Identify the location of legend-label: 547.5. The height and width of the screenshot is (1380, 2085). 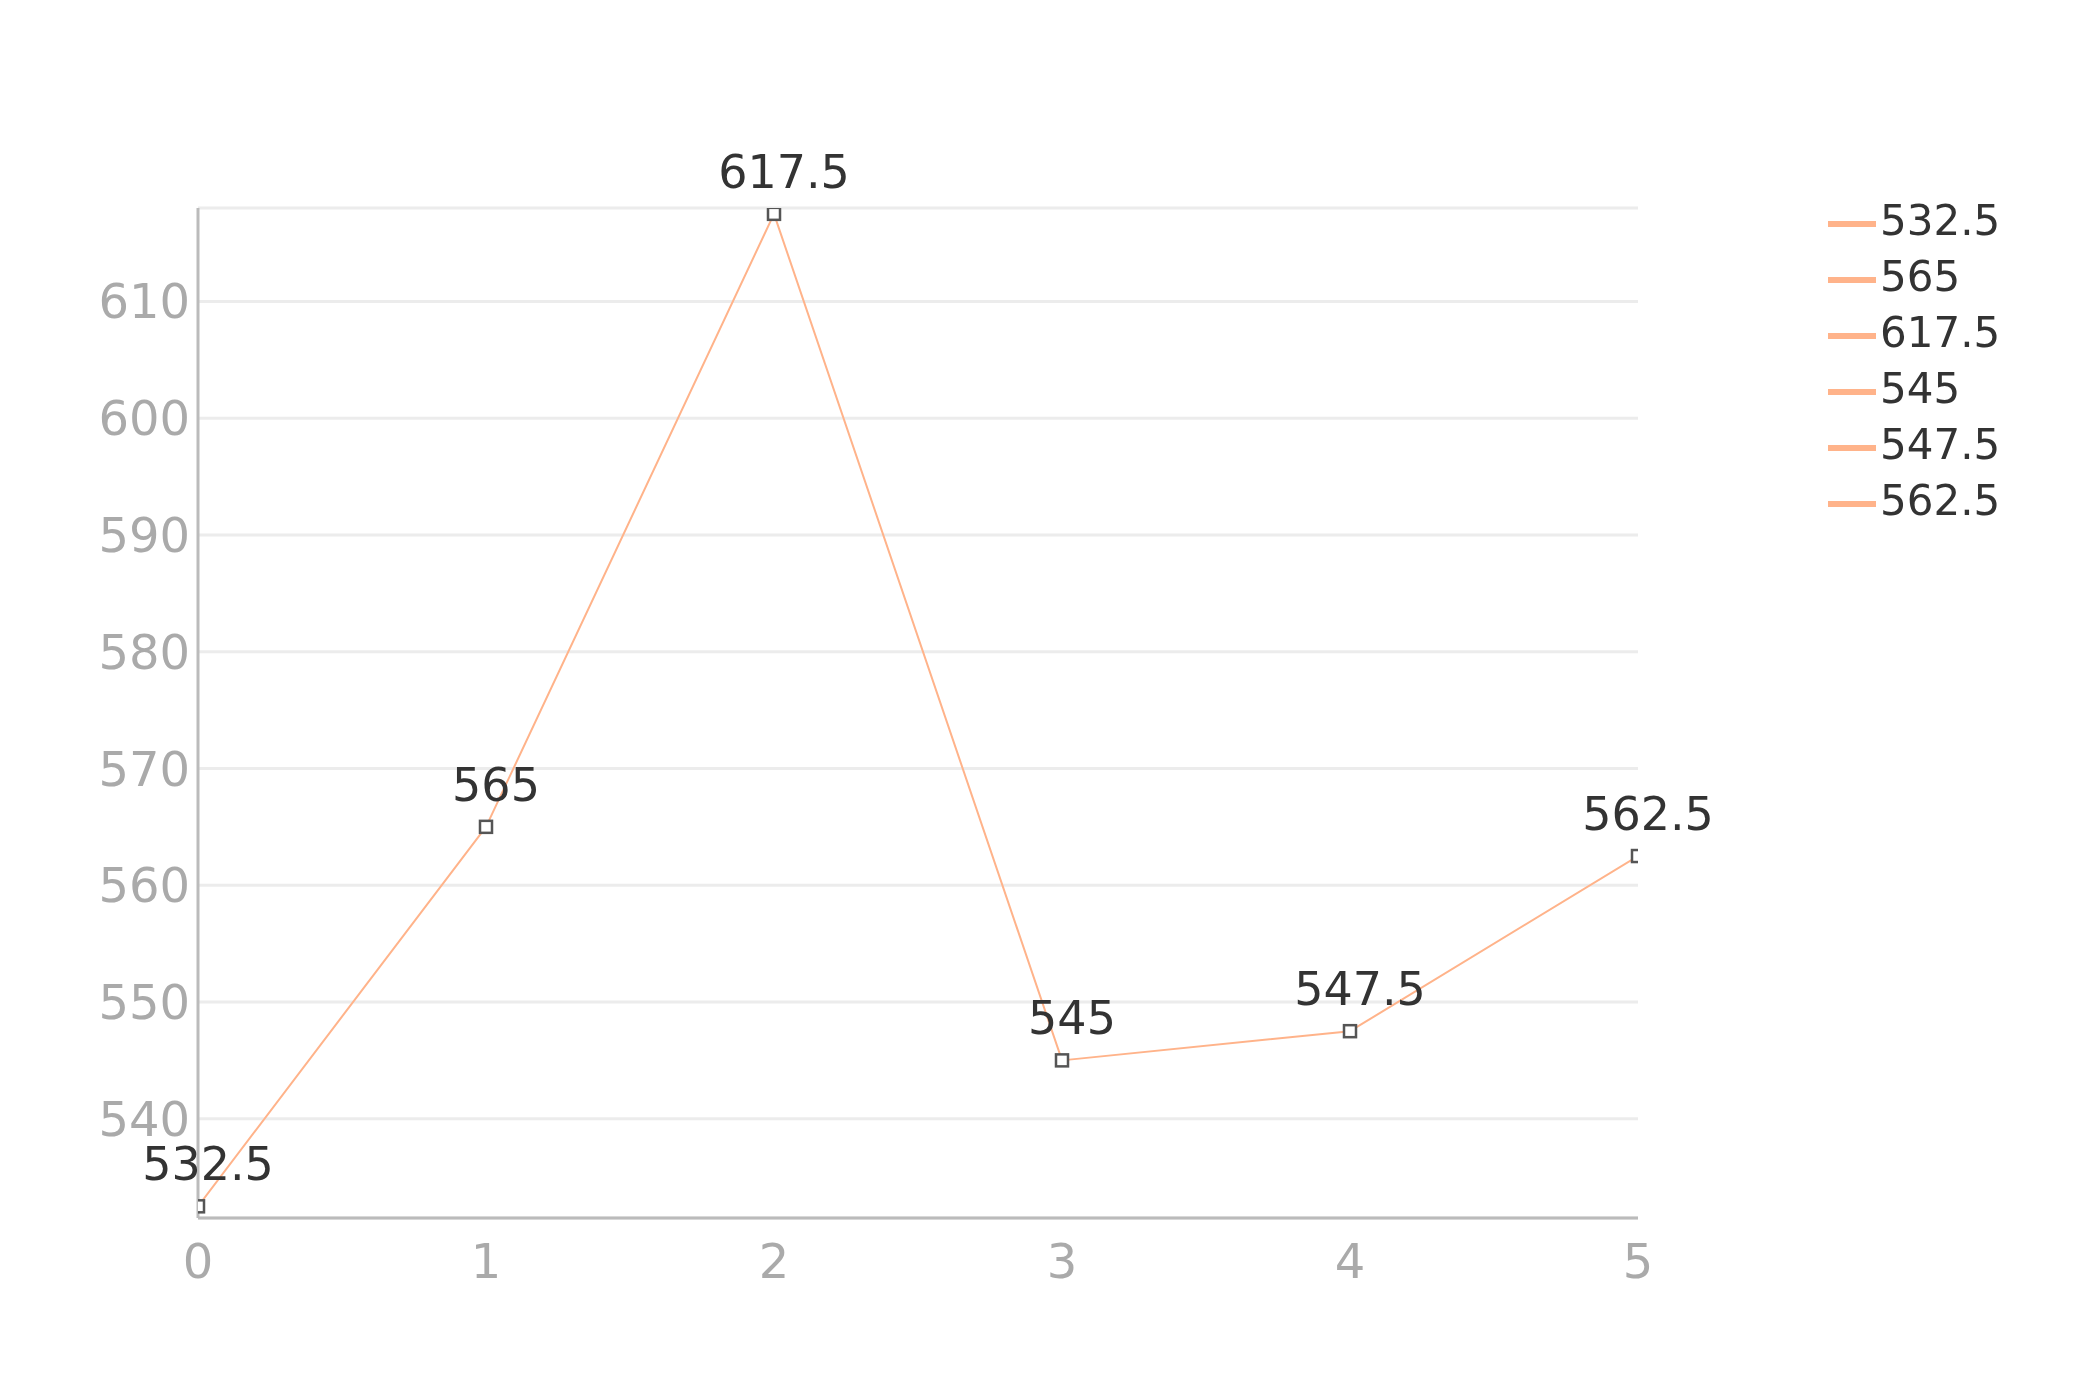
(1940, 444).